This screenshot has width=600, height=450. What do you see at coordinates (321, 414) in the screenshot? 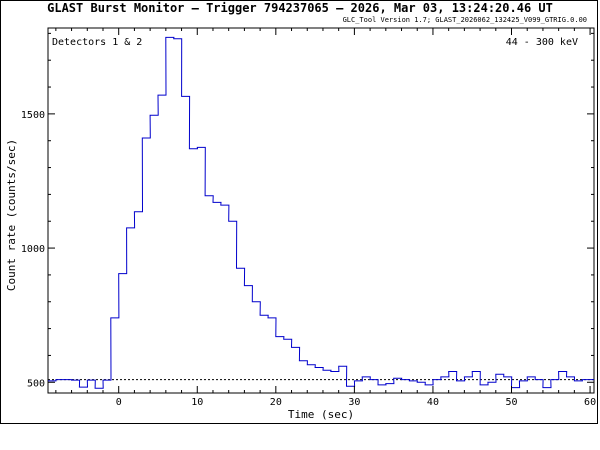
I see `x-axis-label: Time (sec)` at bounding box center [321, 414].